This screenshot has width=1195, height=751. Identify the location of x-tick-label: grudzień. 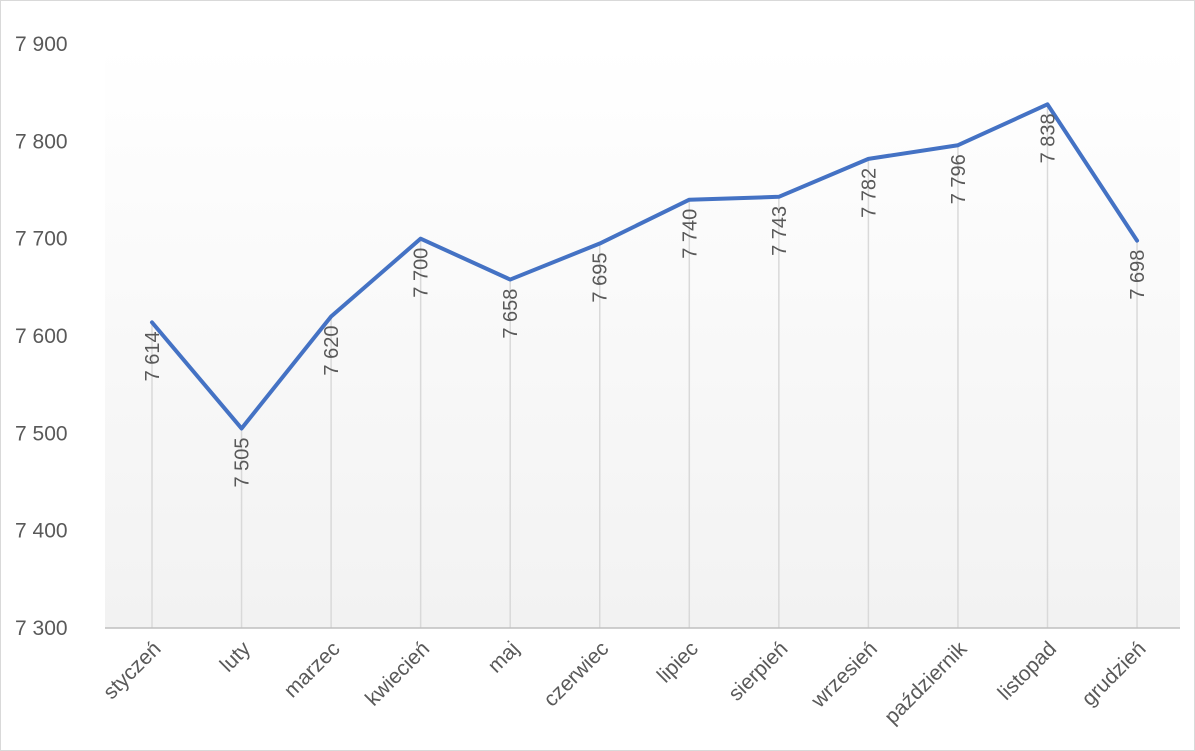
(1113, 673).